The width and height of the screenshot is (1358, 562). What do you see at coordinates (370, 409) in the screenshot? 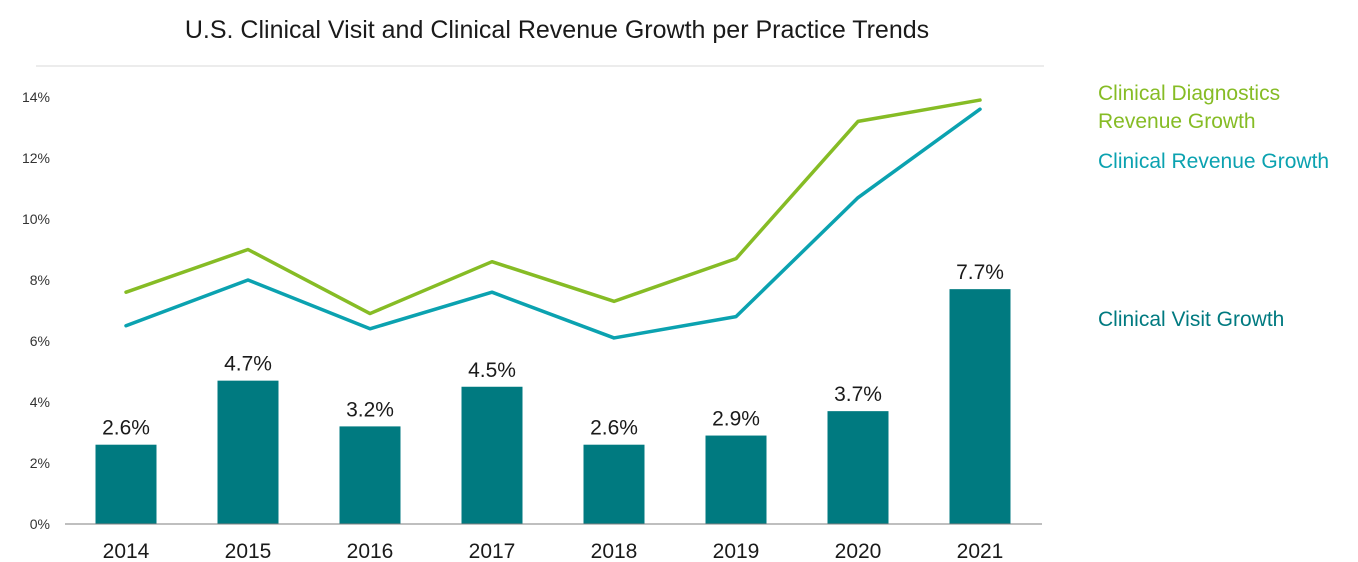
I see `data-label: 3.2%` at bounding box center [370, 409].